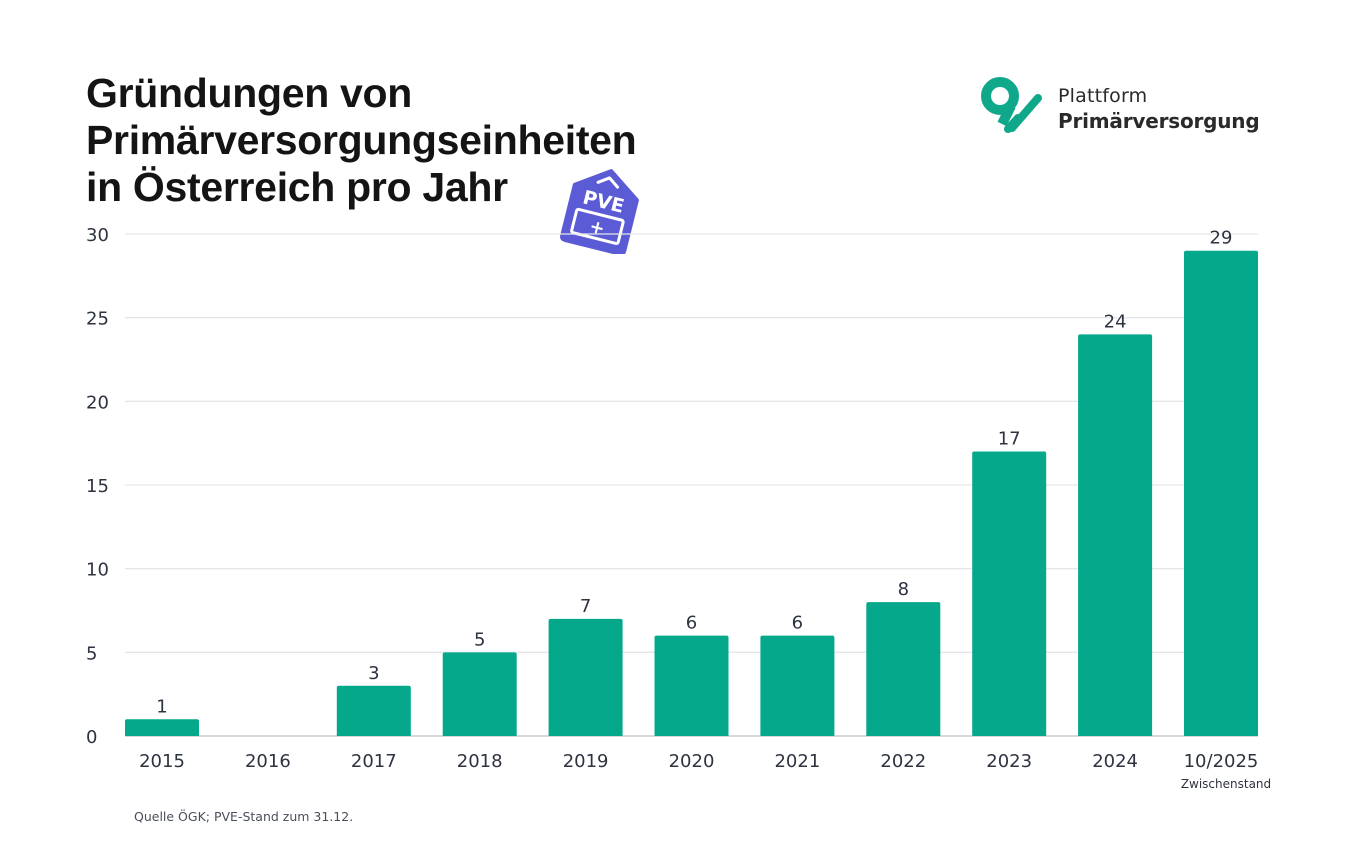 The image size is (1350, 860). I want to click on y-tick-label: 5, so click(91, 653).